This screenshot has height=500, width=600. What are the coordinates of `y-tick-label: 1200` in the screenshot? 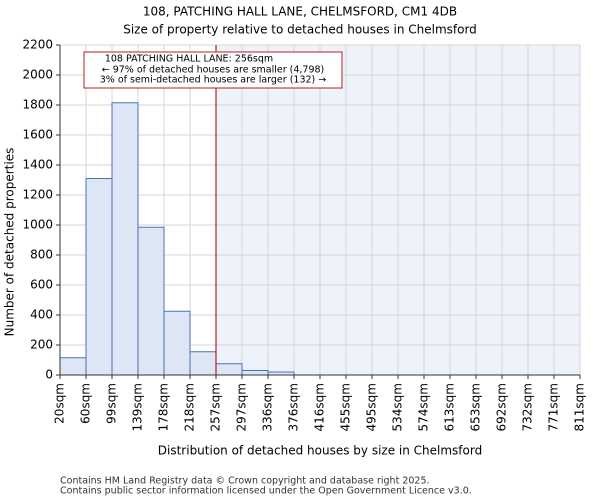 It's located at (37, 195).